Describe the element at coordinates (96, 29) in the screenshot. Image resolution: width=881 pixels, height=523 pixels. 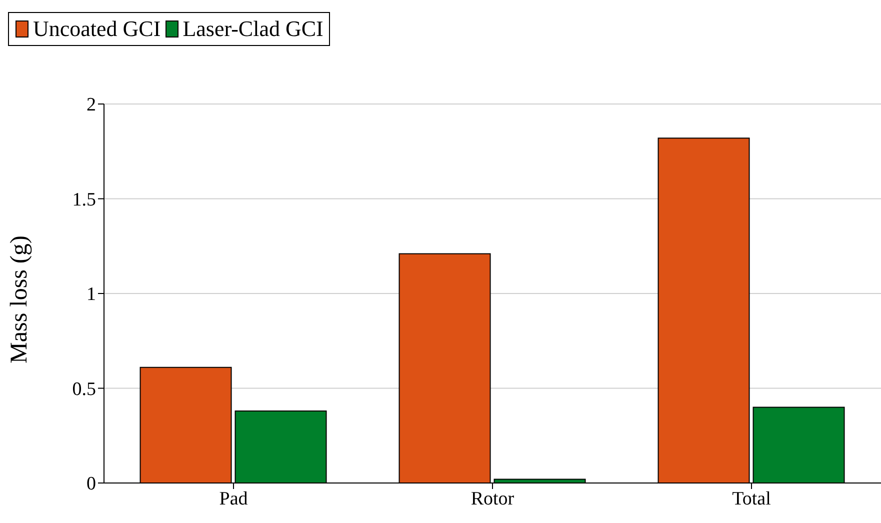
I see `legend-label: Uncoated GCI` at that location.